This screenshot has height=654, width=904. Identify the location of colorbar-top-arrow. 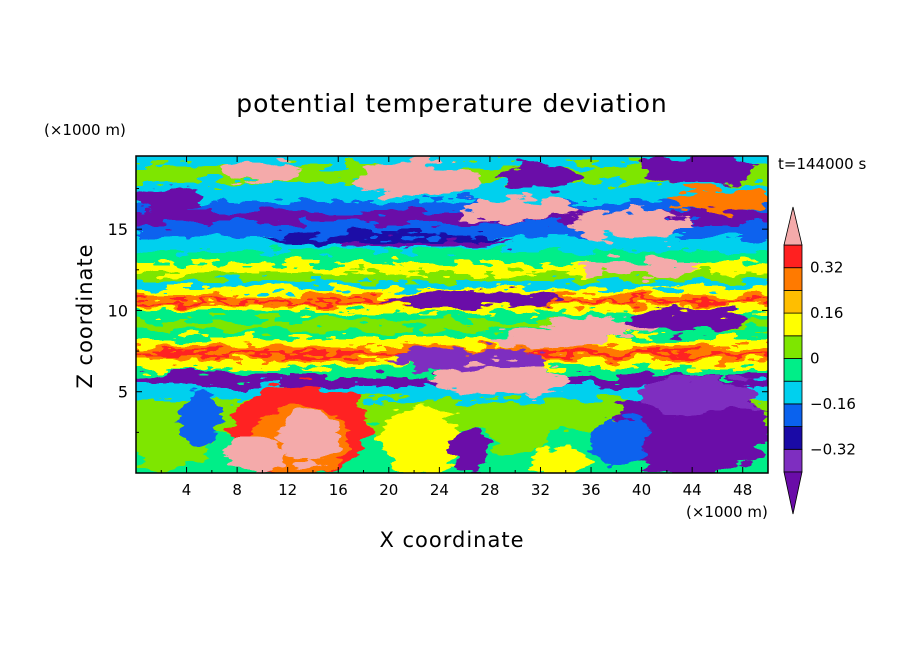
(793, 226).